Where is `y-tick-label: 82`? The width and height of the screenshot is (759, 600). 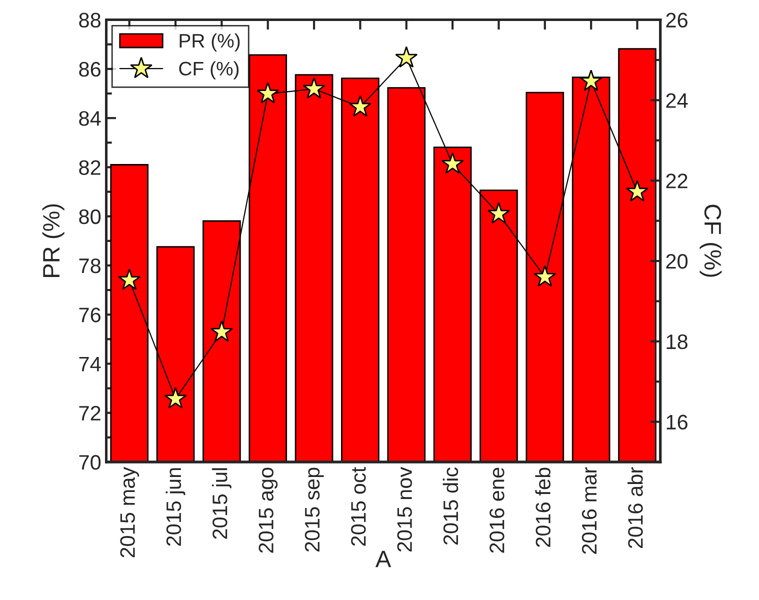
y-tick-label: 82 is located at coordinates (89, 167).